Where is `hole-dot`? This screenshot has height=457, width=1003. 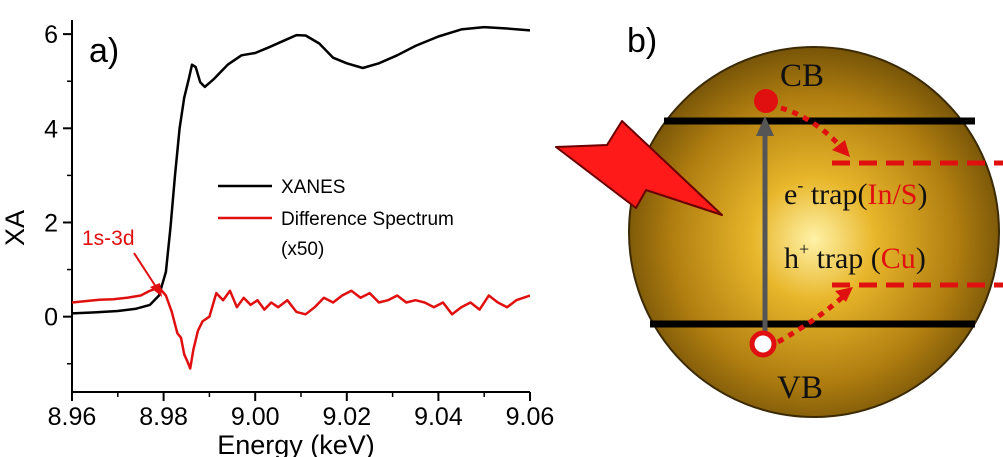 hole-dot is located at coordinates (763, 344).